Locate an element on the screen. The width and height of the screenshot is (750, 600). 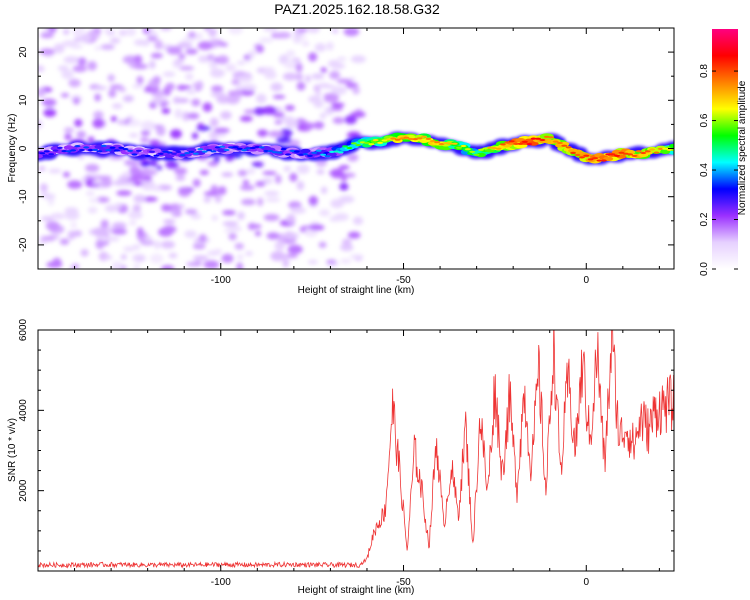
spectrogram-x-axis-label: Height of straight line (km) is located at coordinates (356, 290).